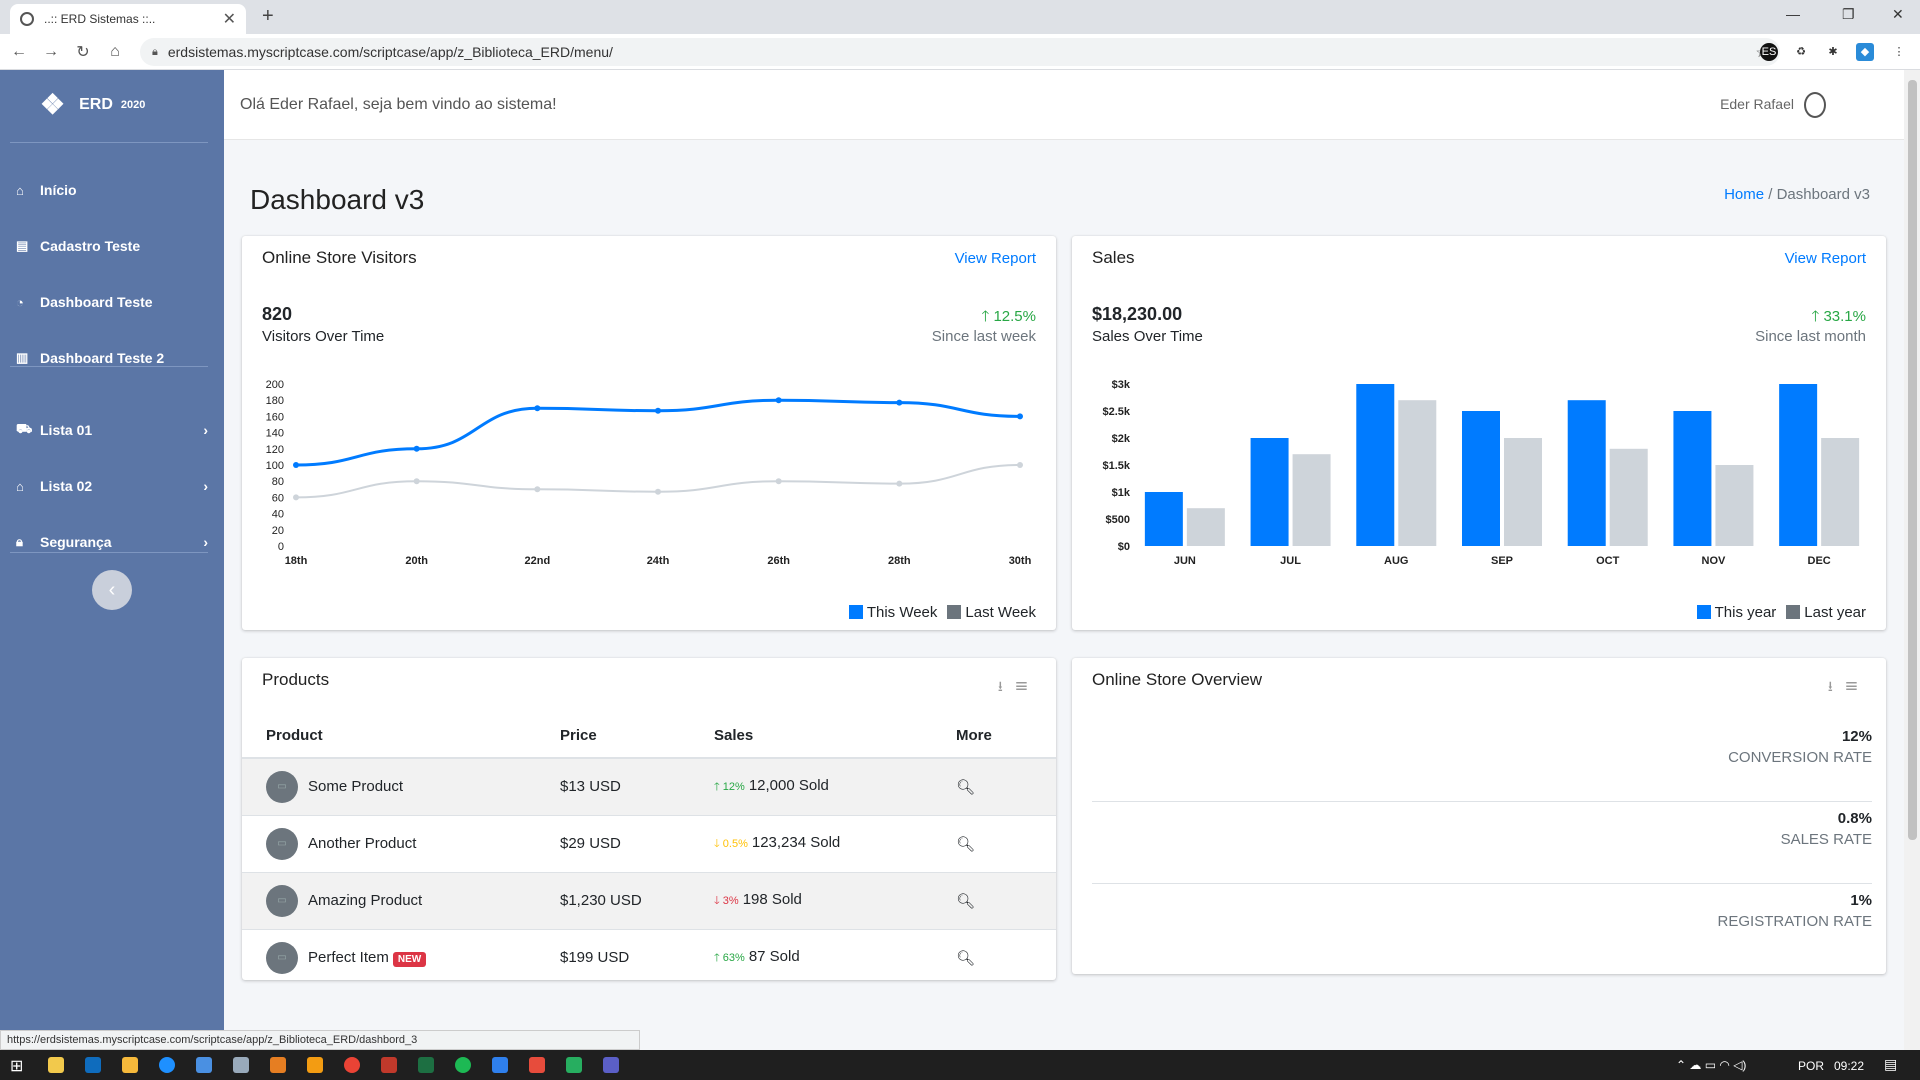  Describe the element at coordinates (100, 19) in the screenshot. I see `tab-title: ..:: ERD Sistemas ::..` at that location.